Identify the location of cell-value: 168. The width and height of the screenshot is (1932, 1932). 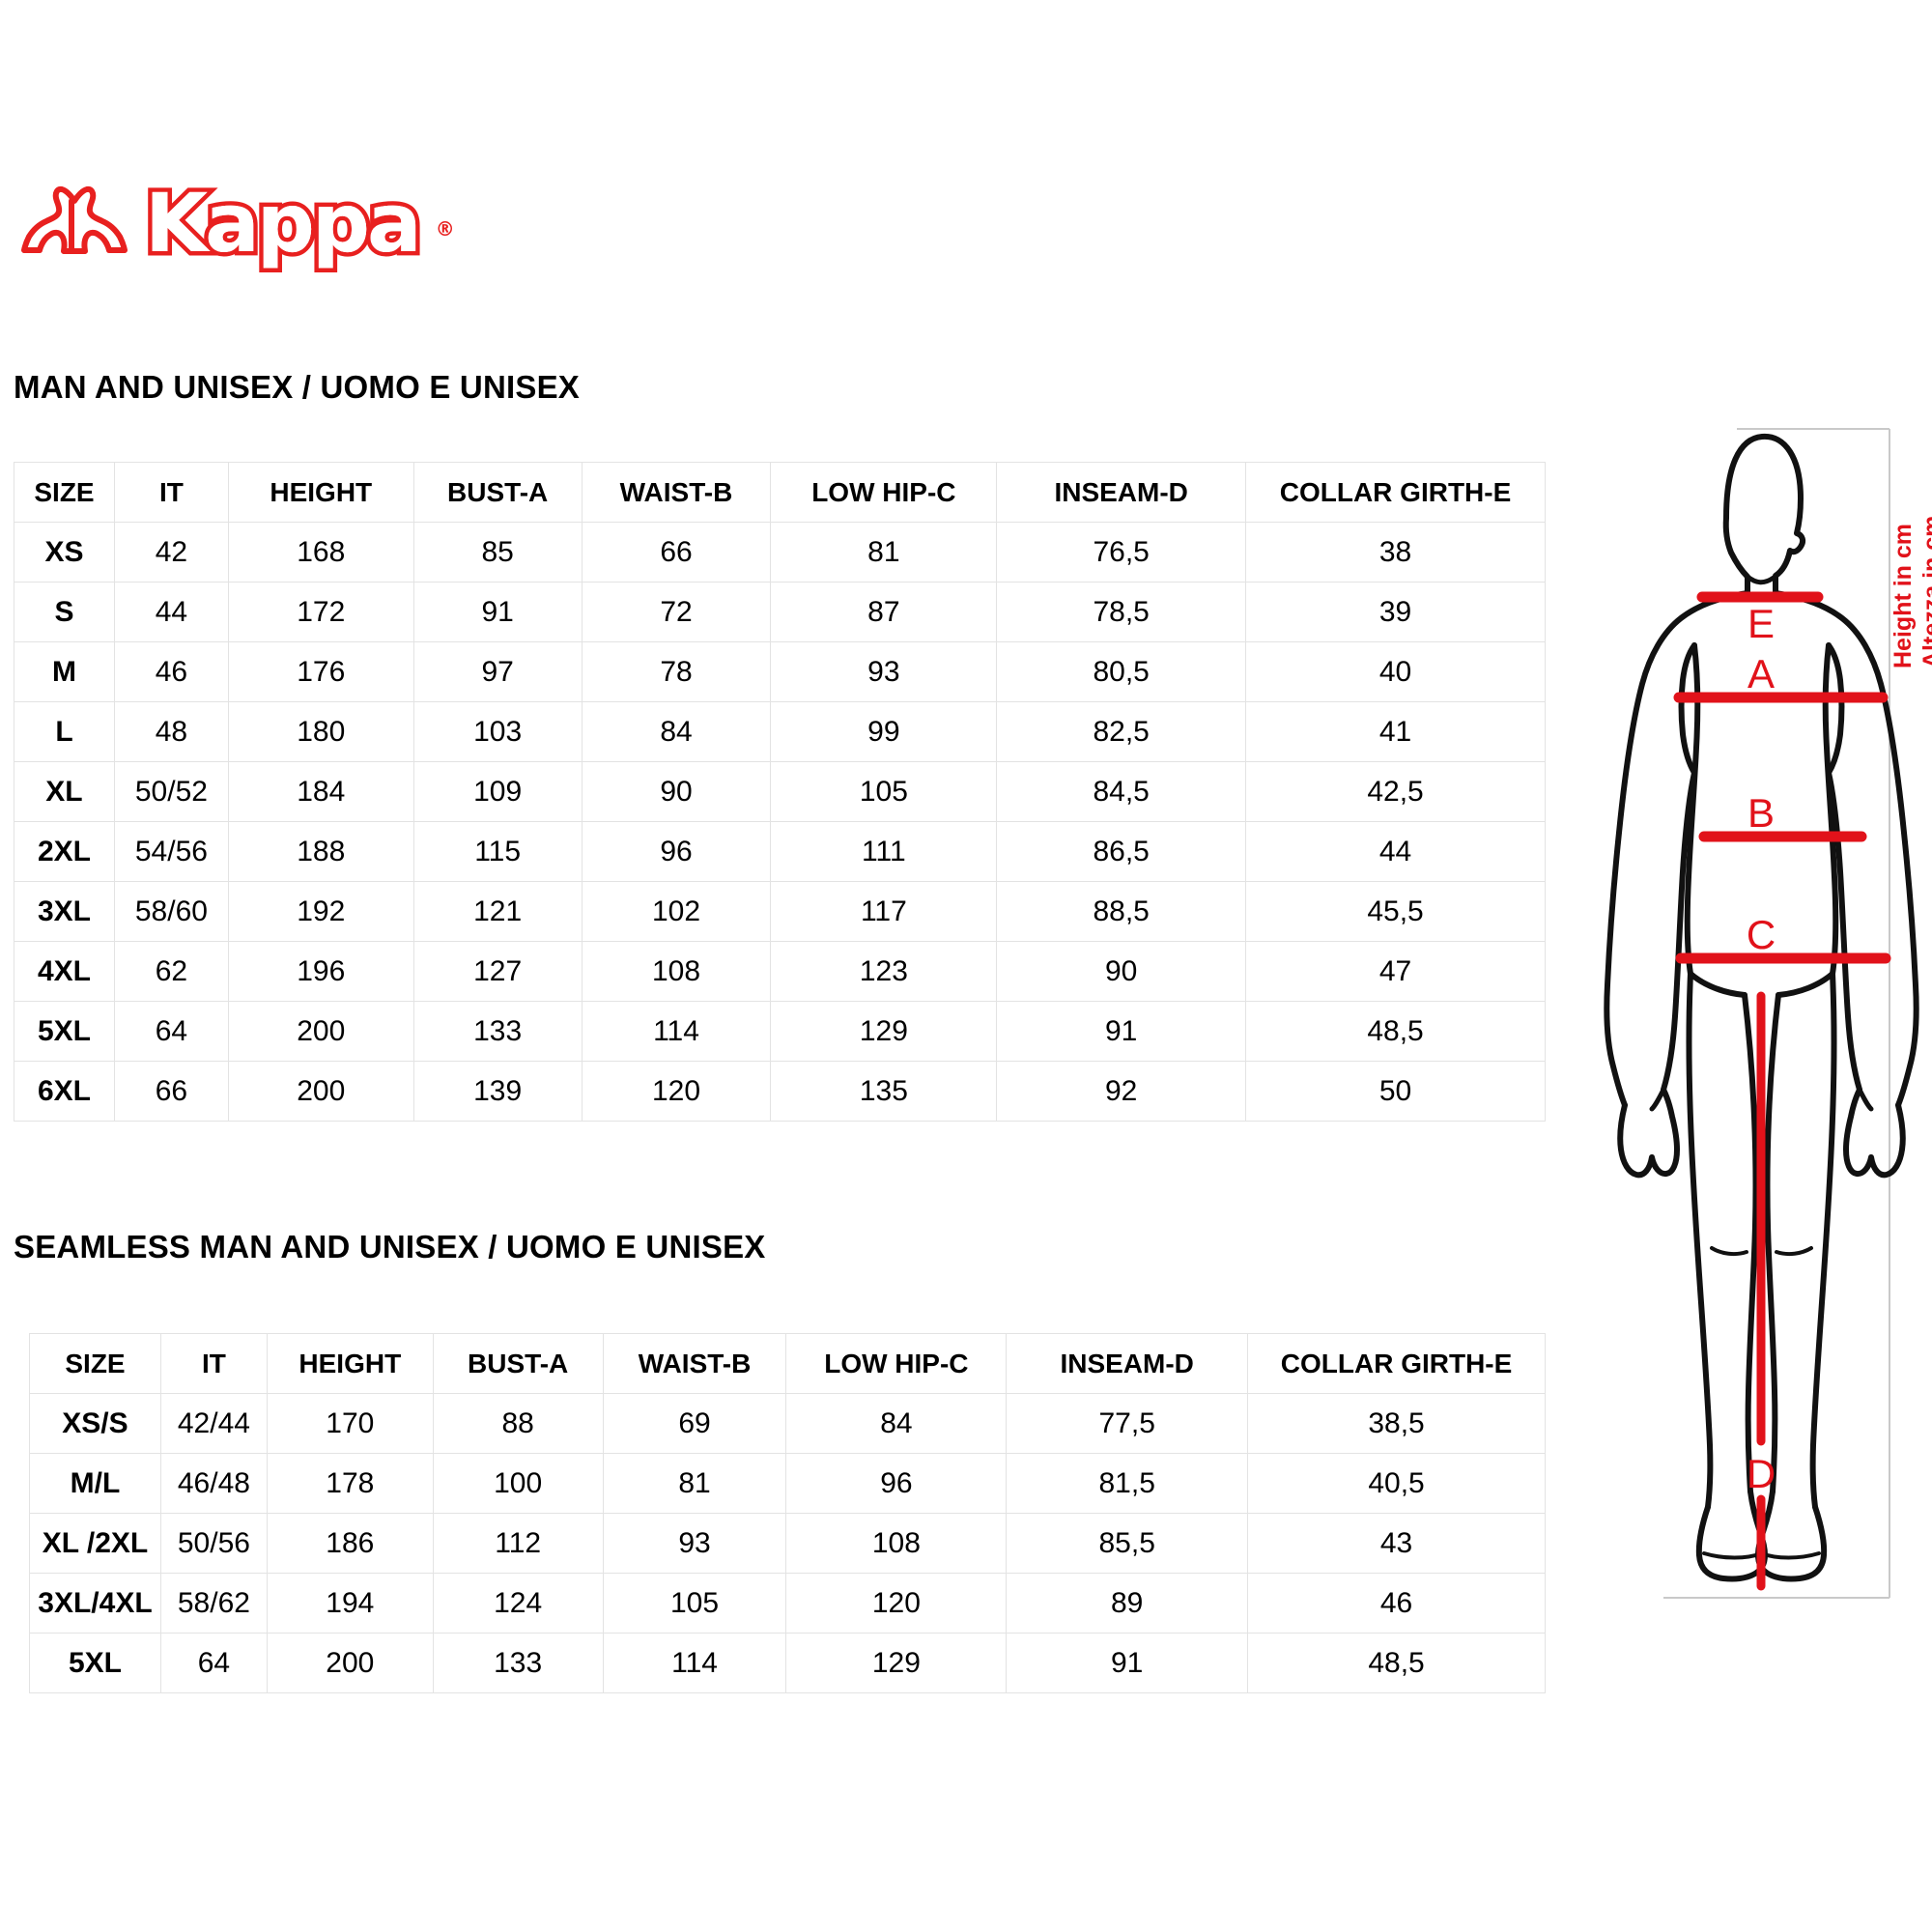
(320, 552).